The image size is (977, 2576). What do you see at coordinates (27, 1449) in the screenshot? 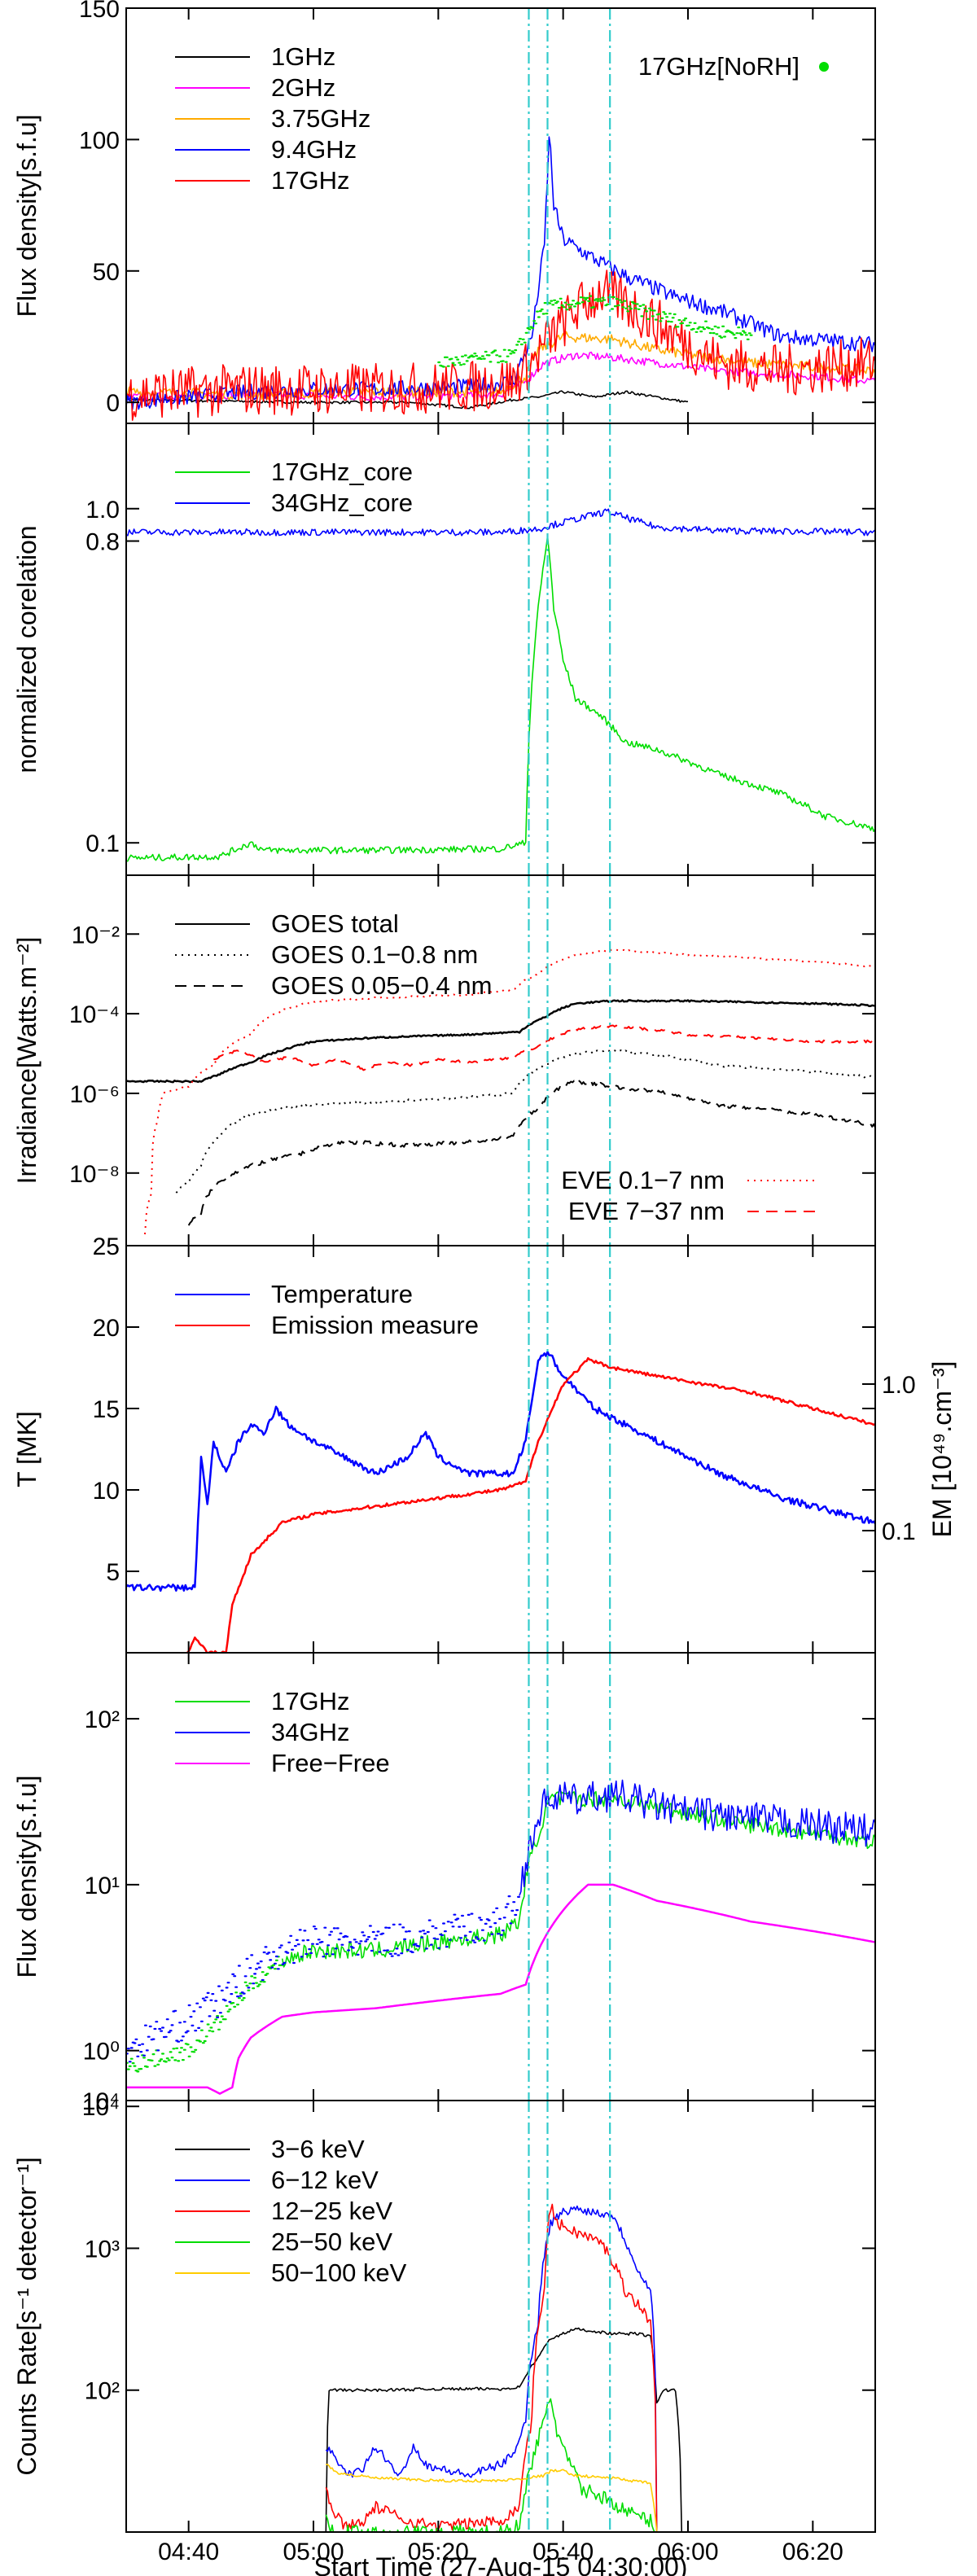
I see `y-axis-label: T [MK]` at bounding box center [27, 1449].